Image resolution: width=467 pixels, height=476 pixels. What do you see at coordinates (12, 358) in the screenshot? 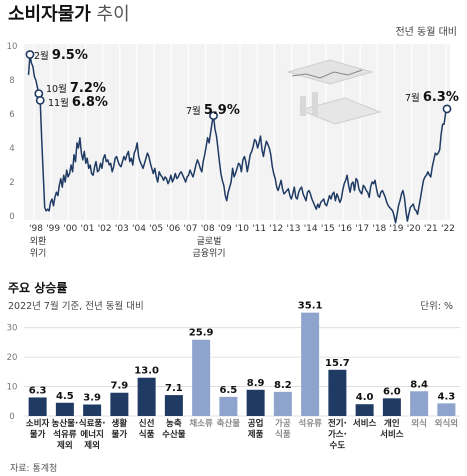
I see `y-tick-label: 20` at bounding box center [12, 358].